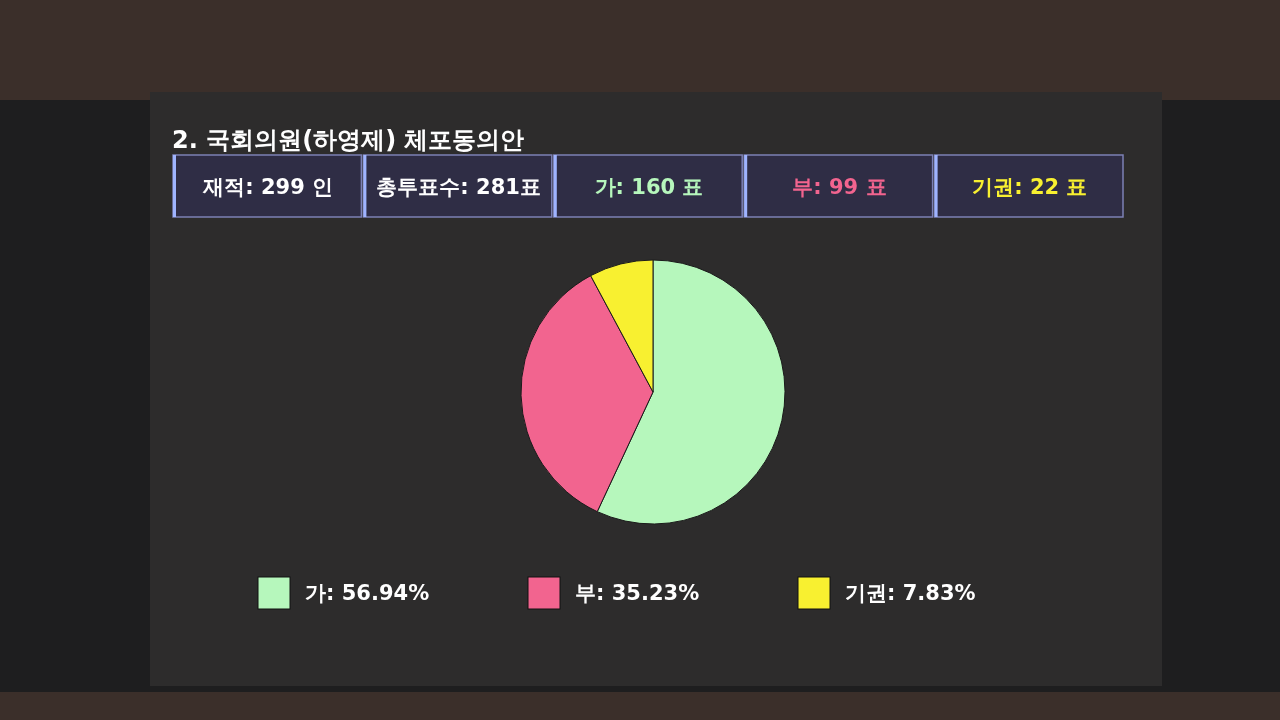 Image resolution: width=1280 pixels, height=720 pixels. Describe the element at coordinates (839, 187) in the screenshot. I see `text: 부: 99 표` at that location.